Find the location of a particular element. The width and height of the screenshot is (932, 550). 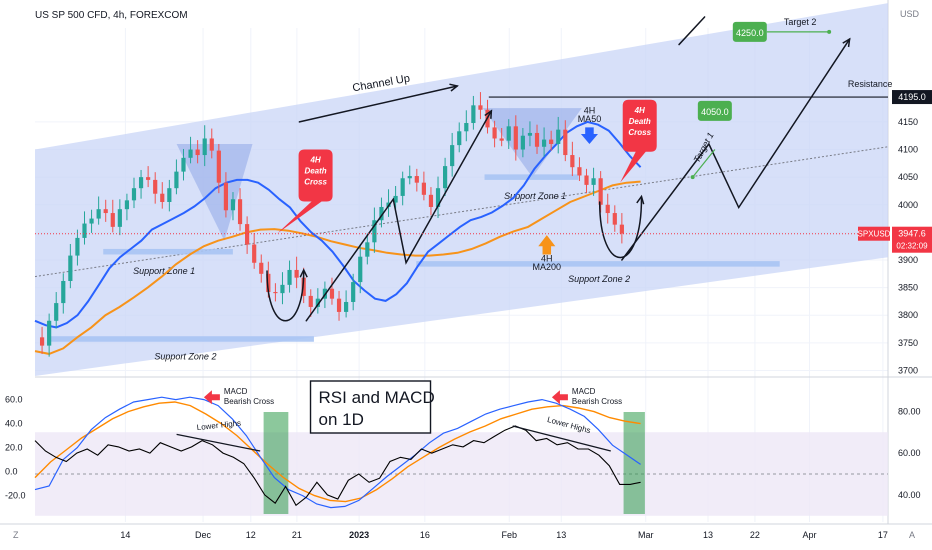

price-axis-tick: 3850 is located at coordinates (908, 288).